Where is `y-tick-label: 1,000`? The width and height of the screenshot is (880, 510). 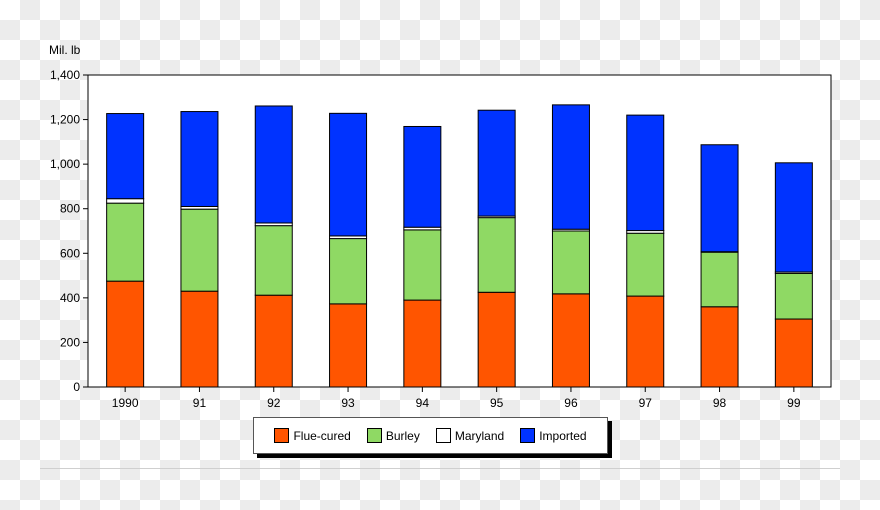 y-tick-label: 1,000 is located at coordinates (65, 164).